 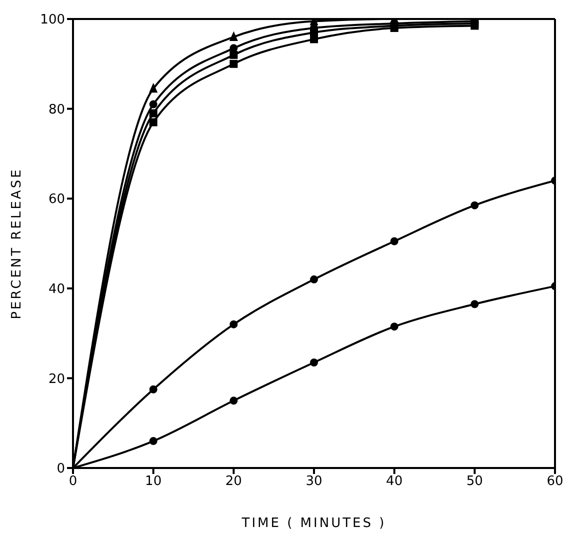 What do you see at coordinates (313, 524) in the screenshot?
I see `x-axis-title: TIME ( MINUTES )` at bounding box center [313, 524].